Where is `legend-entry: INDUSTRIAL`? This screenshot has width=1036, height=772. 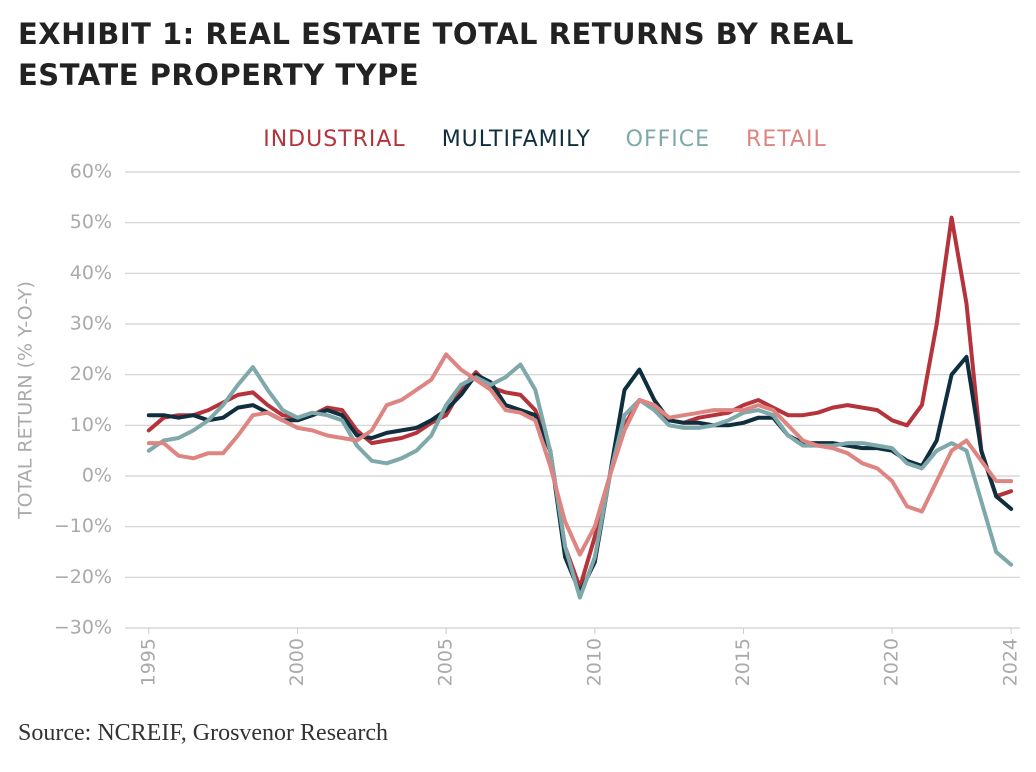
legend-entry: INDUSTRIAL is located at coordinates (334, 139).